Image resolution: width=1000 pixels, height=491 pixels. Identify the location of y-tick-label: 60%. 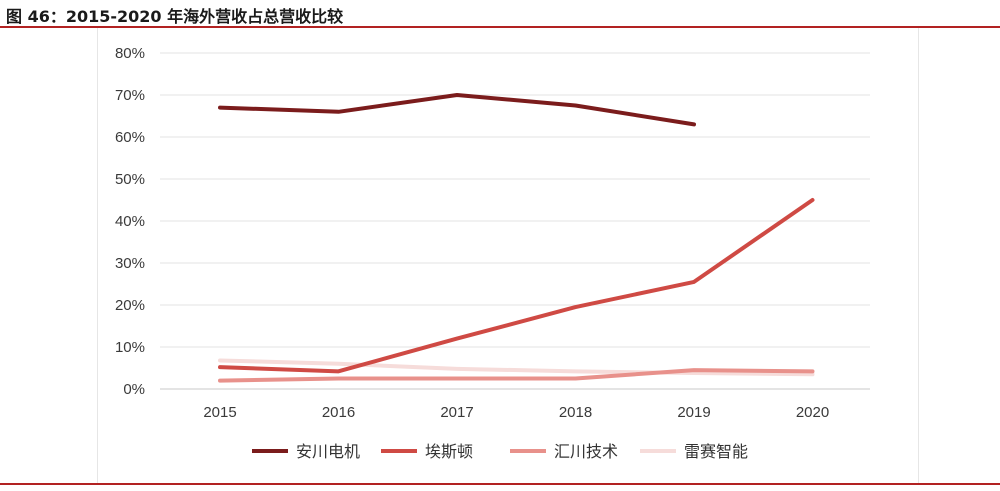
(130, 137).